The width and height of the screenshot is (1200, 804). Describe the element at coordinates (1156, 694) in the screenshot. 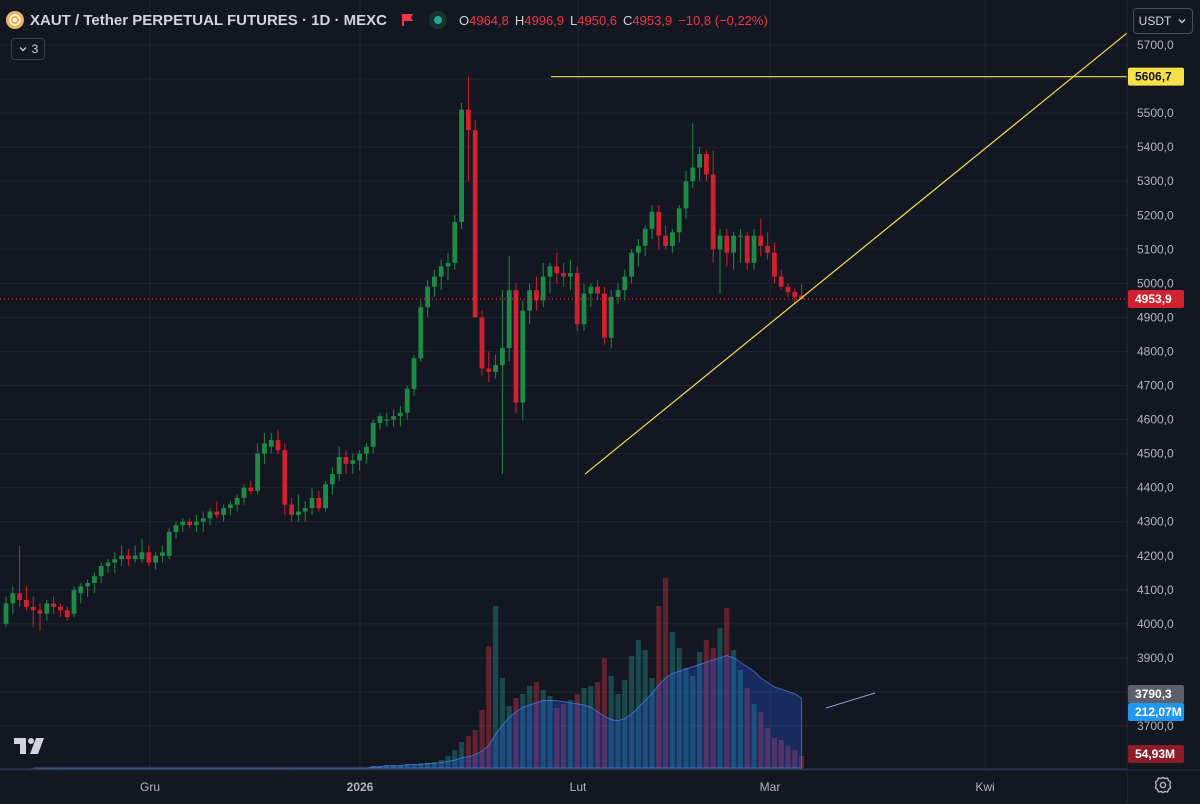

I see `volume-ma-label-bg` at that location.